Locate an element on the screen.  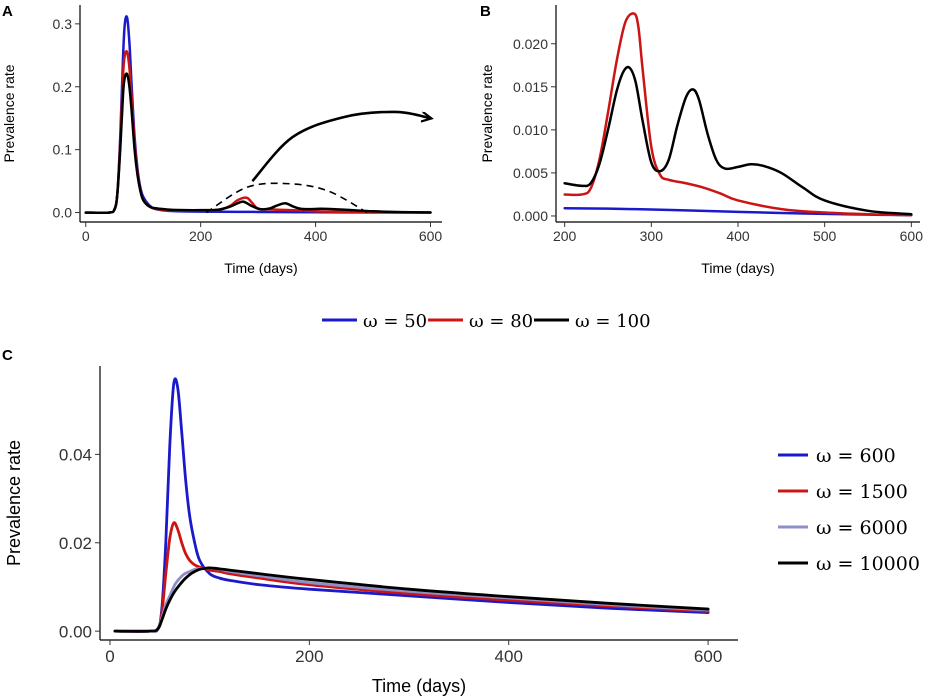
y-tick-label: 0.04 is located at coordinates (75, 455).